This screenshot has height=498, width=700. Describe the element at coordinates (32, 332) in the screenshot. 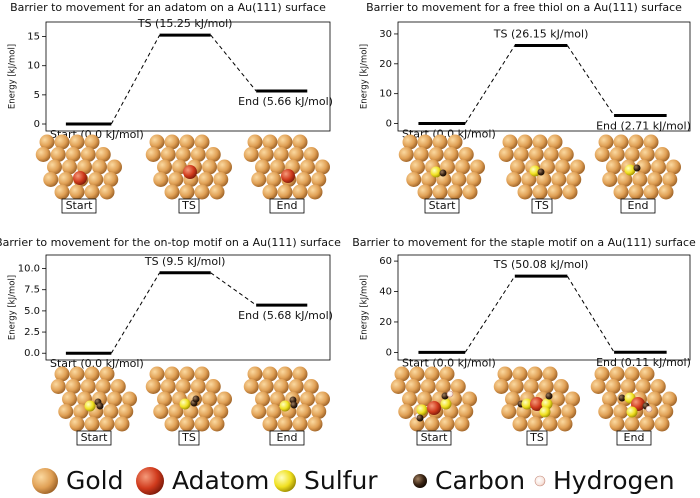

I see `y-tick-label: 2.5` at that location.